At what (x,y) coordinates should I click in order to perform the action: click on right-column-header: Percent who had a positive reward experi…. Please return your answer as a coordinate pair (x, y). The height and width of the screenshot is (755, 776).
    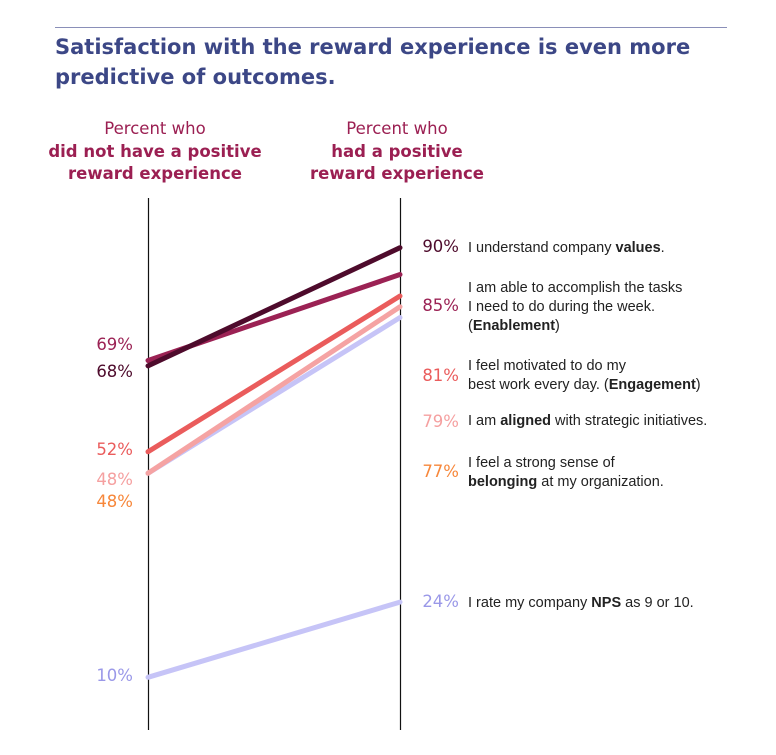
    Looking at the image, I should click on (397, 152).